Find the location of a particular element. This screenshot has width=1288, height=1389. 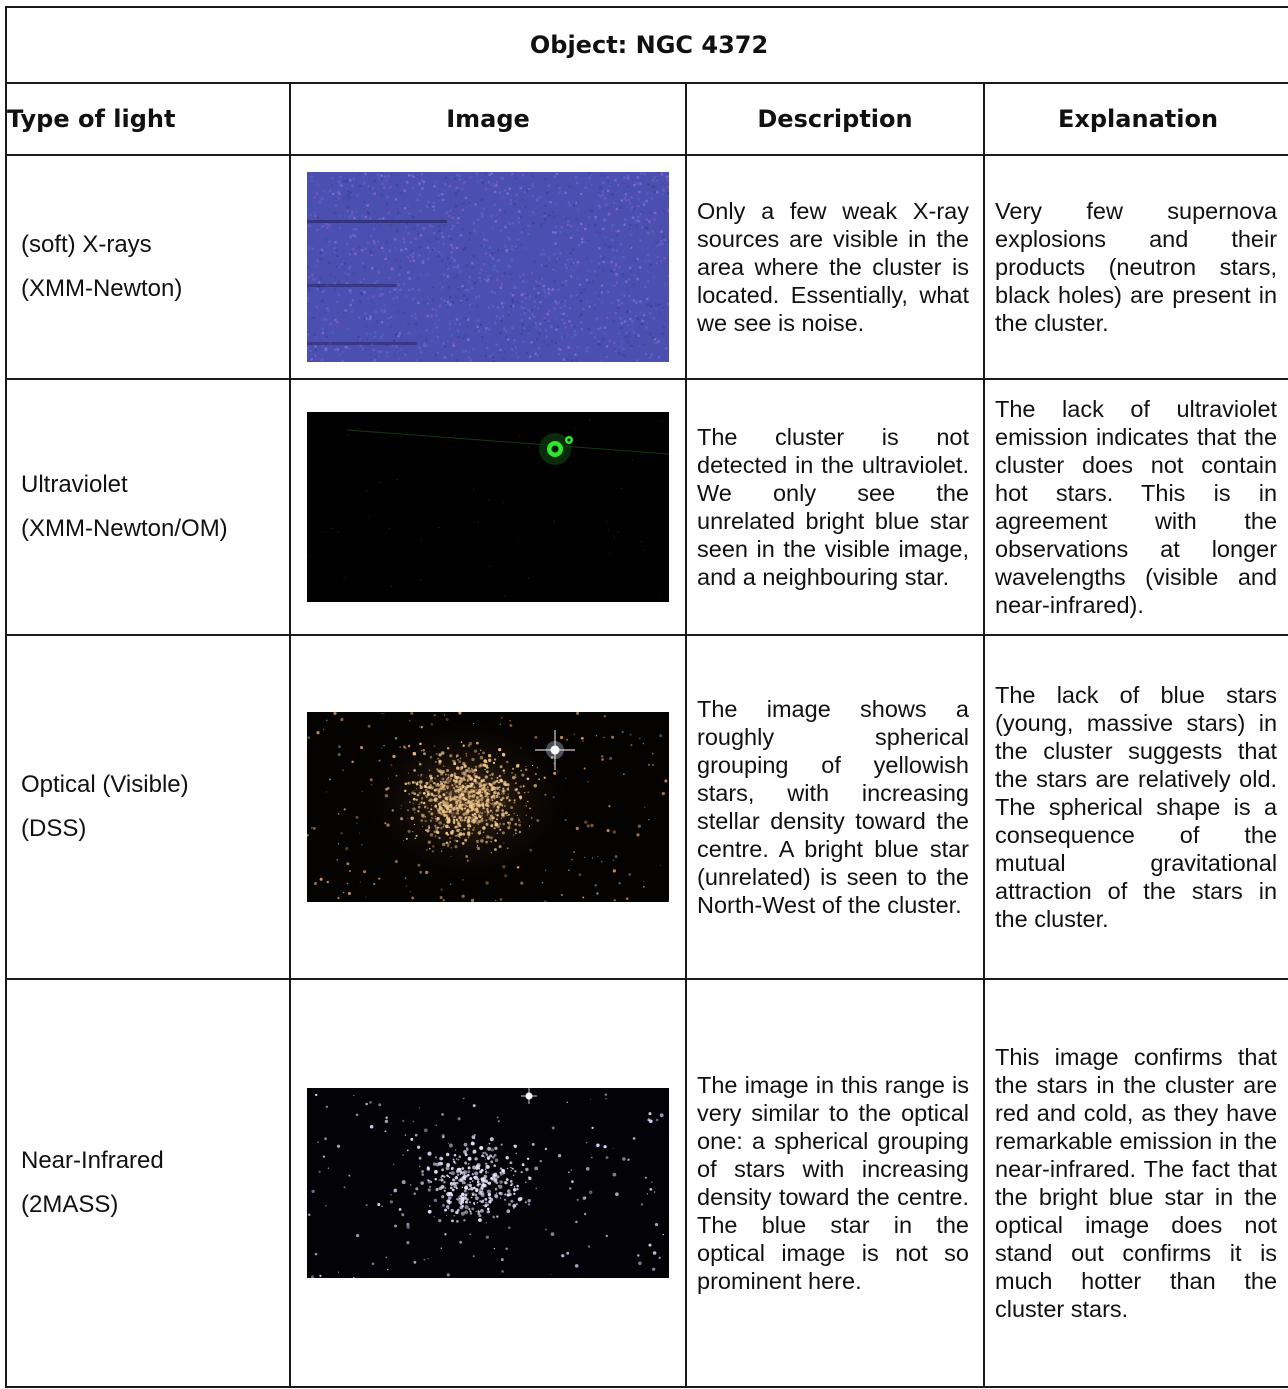

type-instrument: (XMM-Newton) is located at coordinates (102, 288).